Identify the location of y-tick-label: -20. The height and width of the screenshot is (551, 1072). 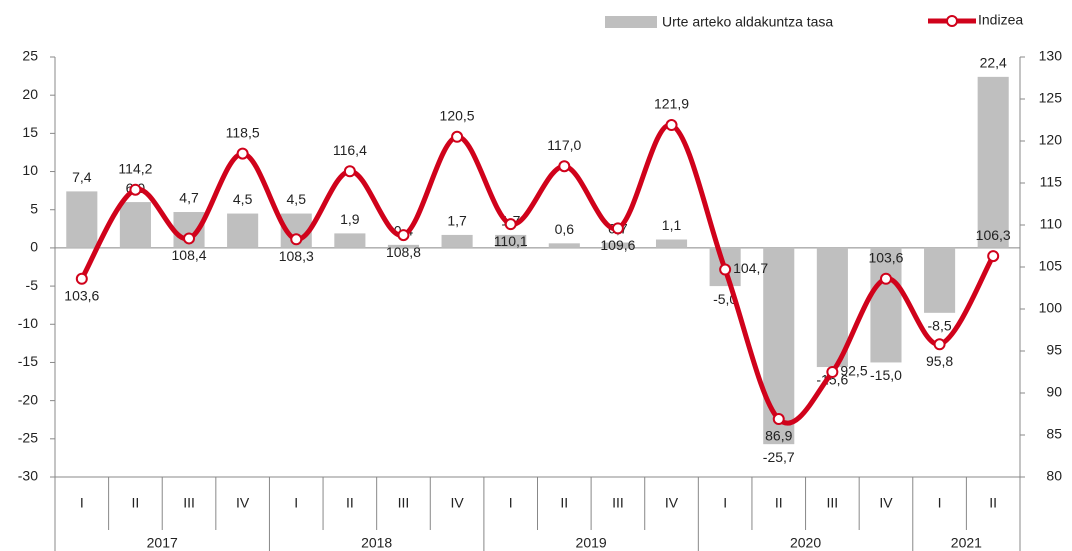
(28, 399).